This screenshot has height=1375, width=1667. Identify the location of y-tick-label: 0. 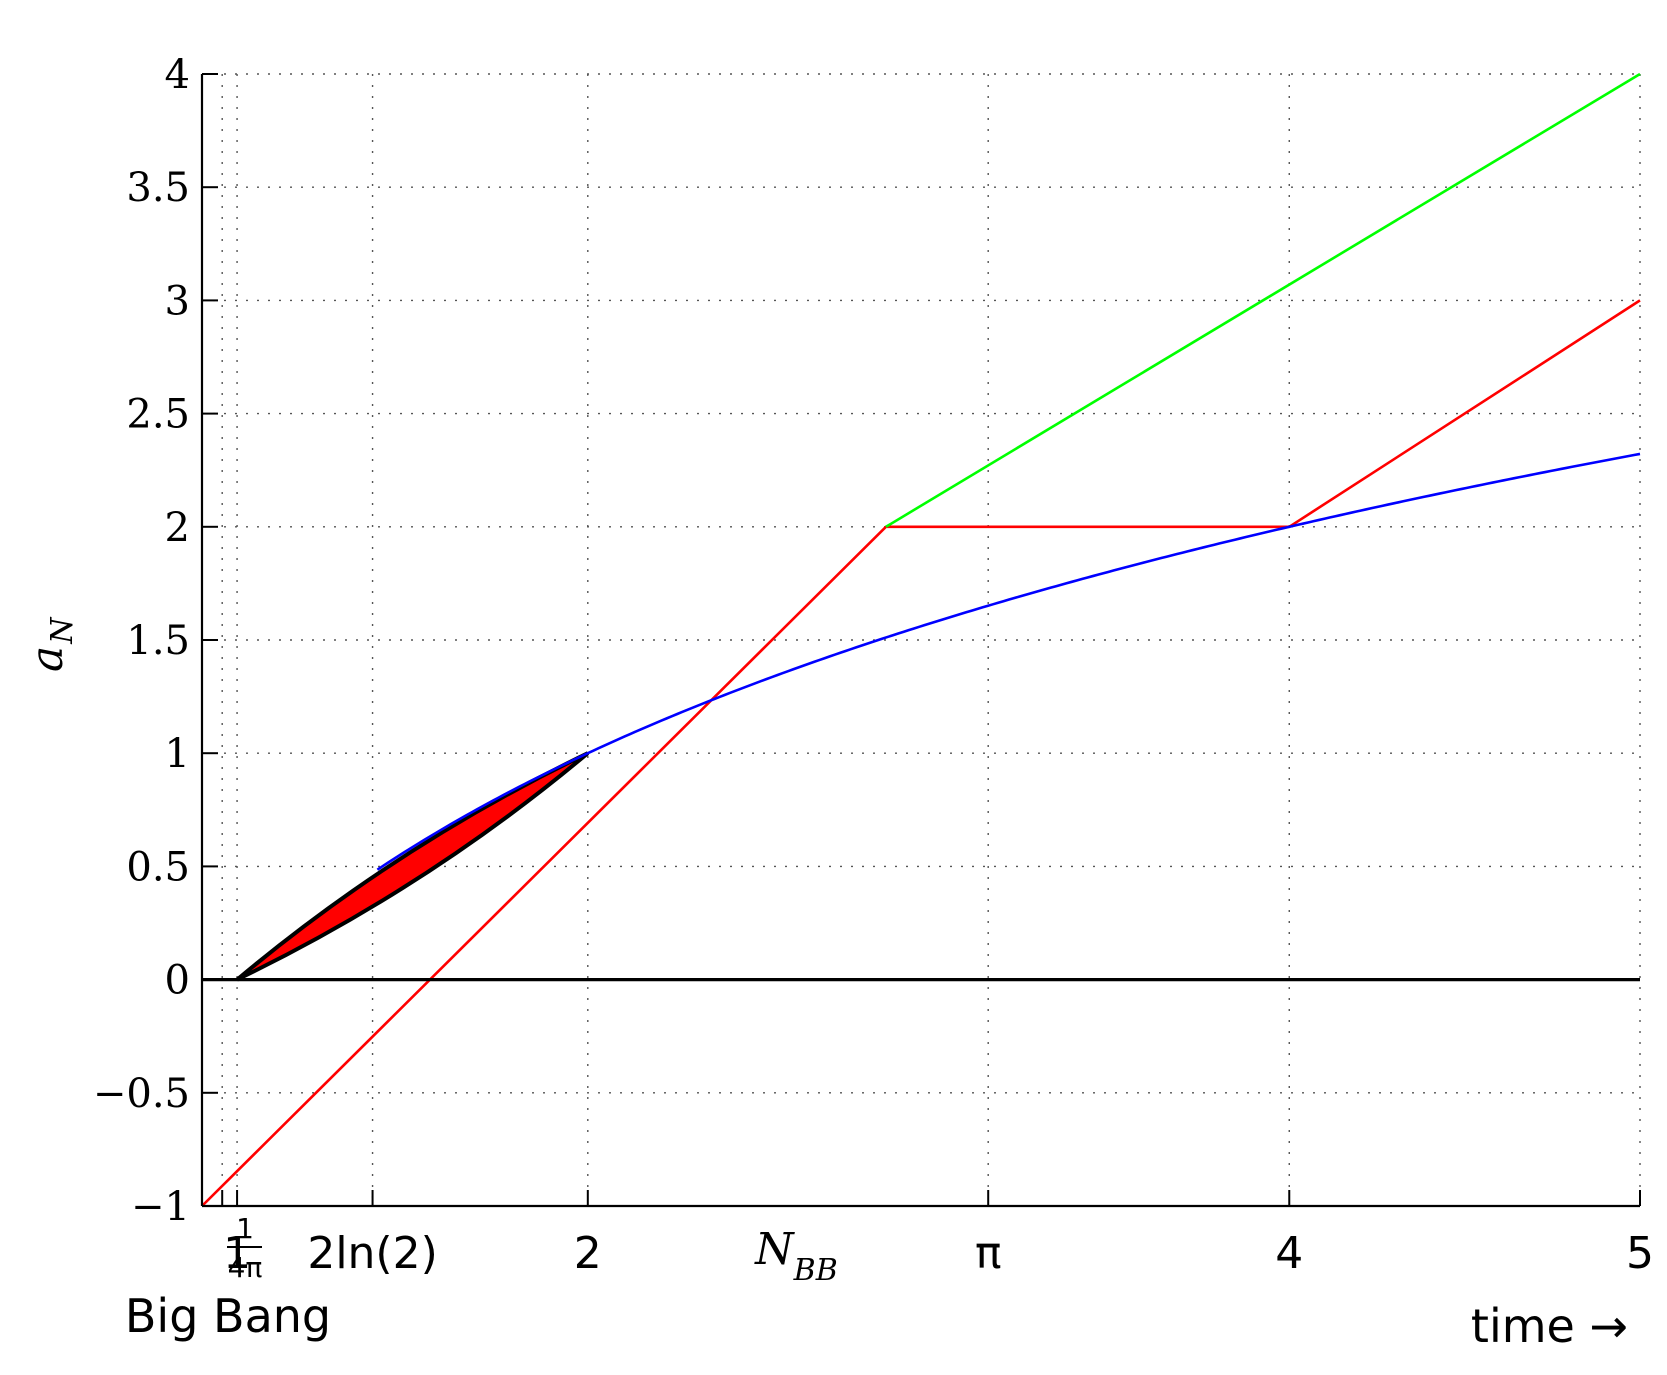
(177, 981).